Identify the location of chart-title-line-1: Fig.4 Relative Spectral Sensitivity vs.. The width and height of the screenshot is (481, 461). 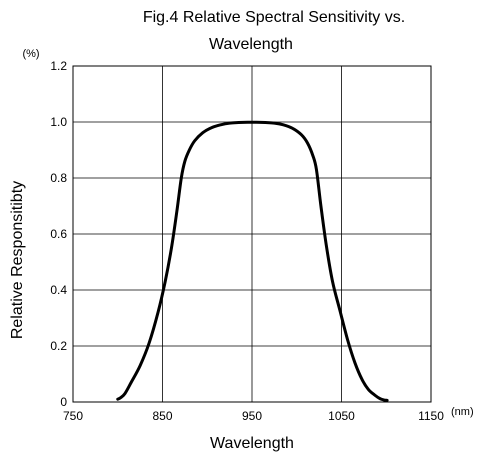
(274, 17).